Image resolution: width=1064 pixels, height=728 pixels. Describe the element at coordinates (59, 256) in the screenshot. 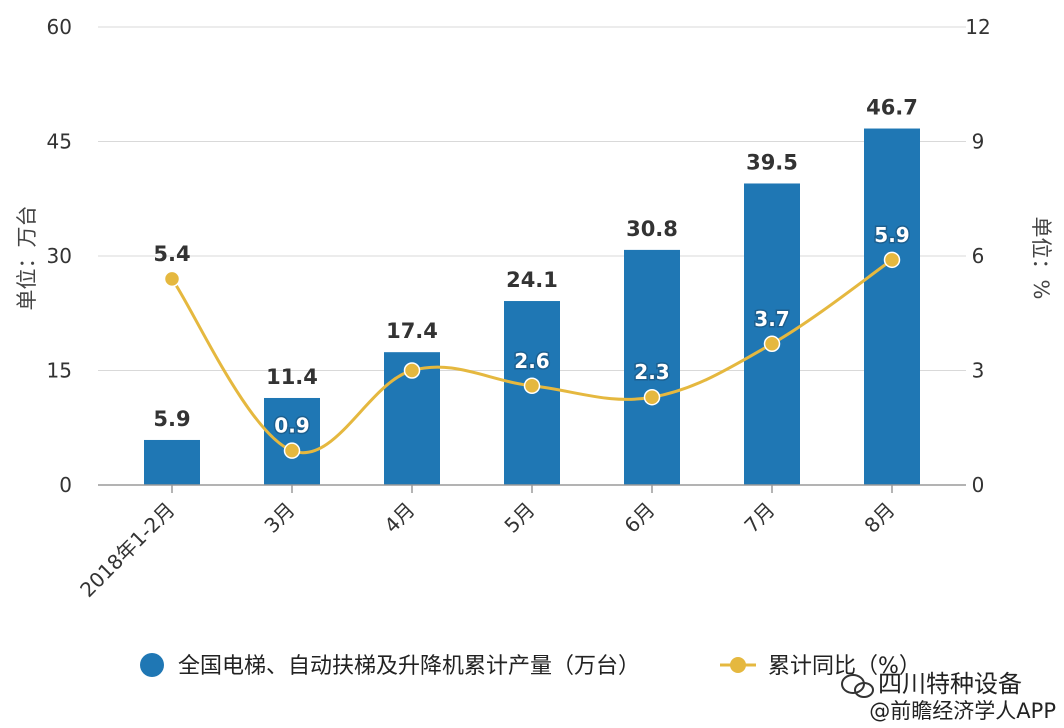

I see `left-tick-label: 30` at that location.